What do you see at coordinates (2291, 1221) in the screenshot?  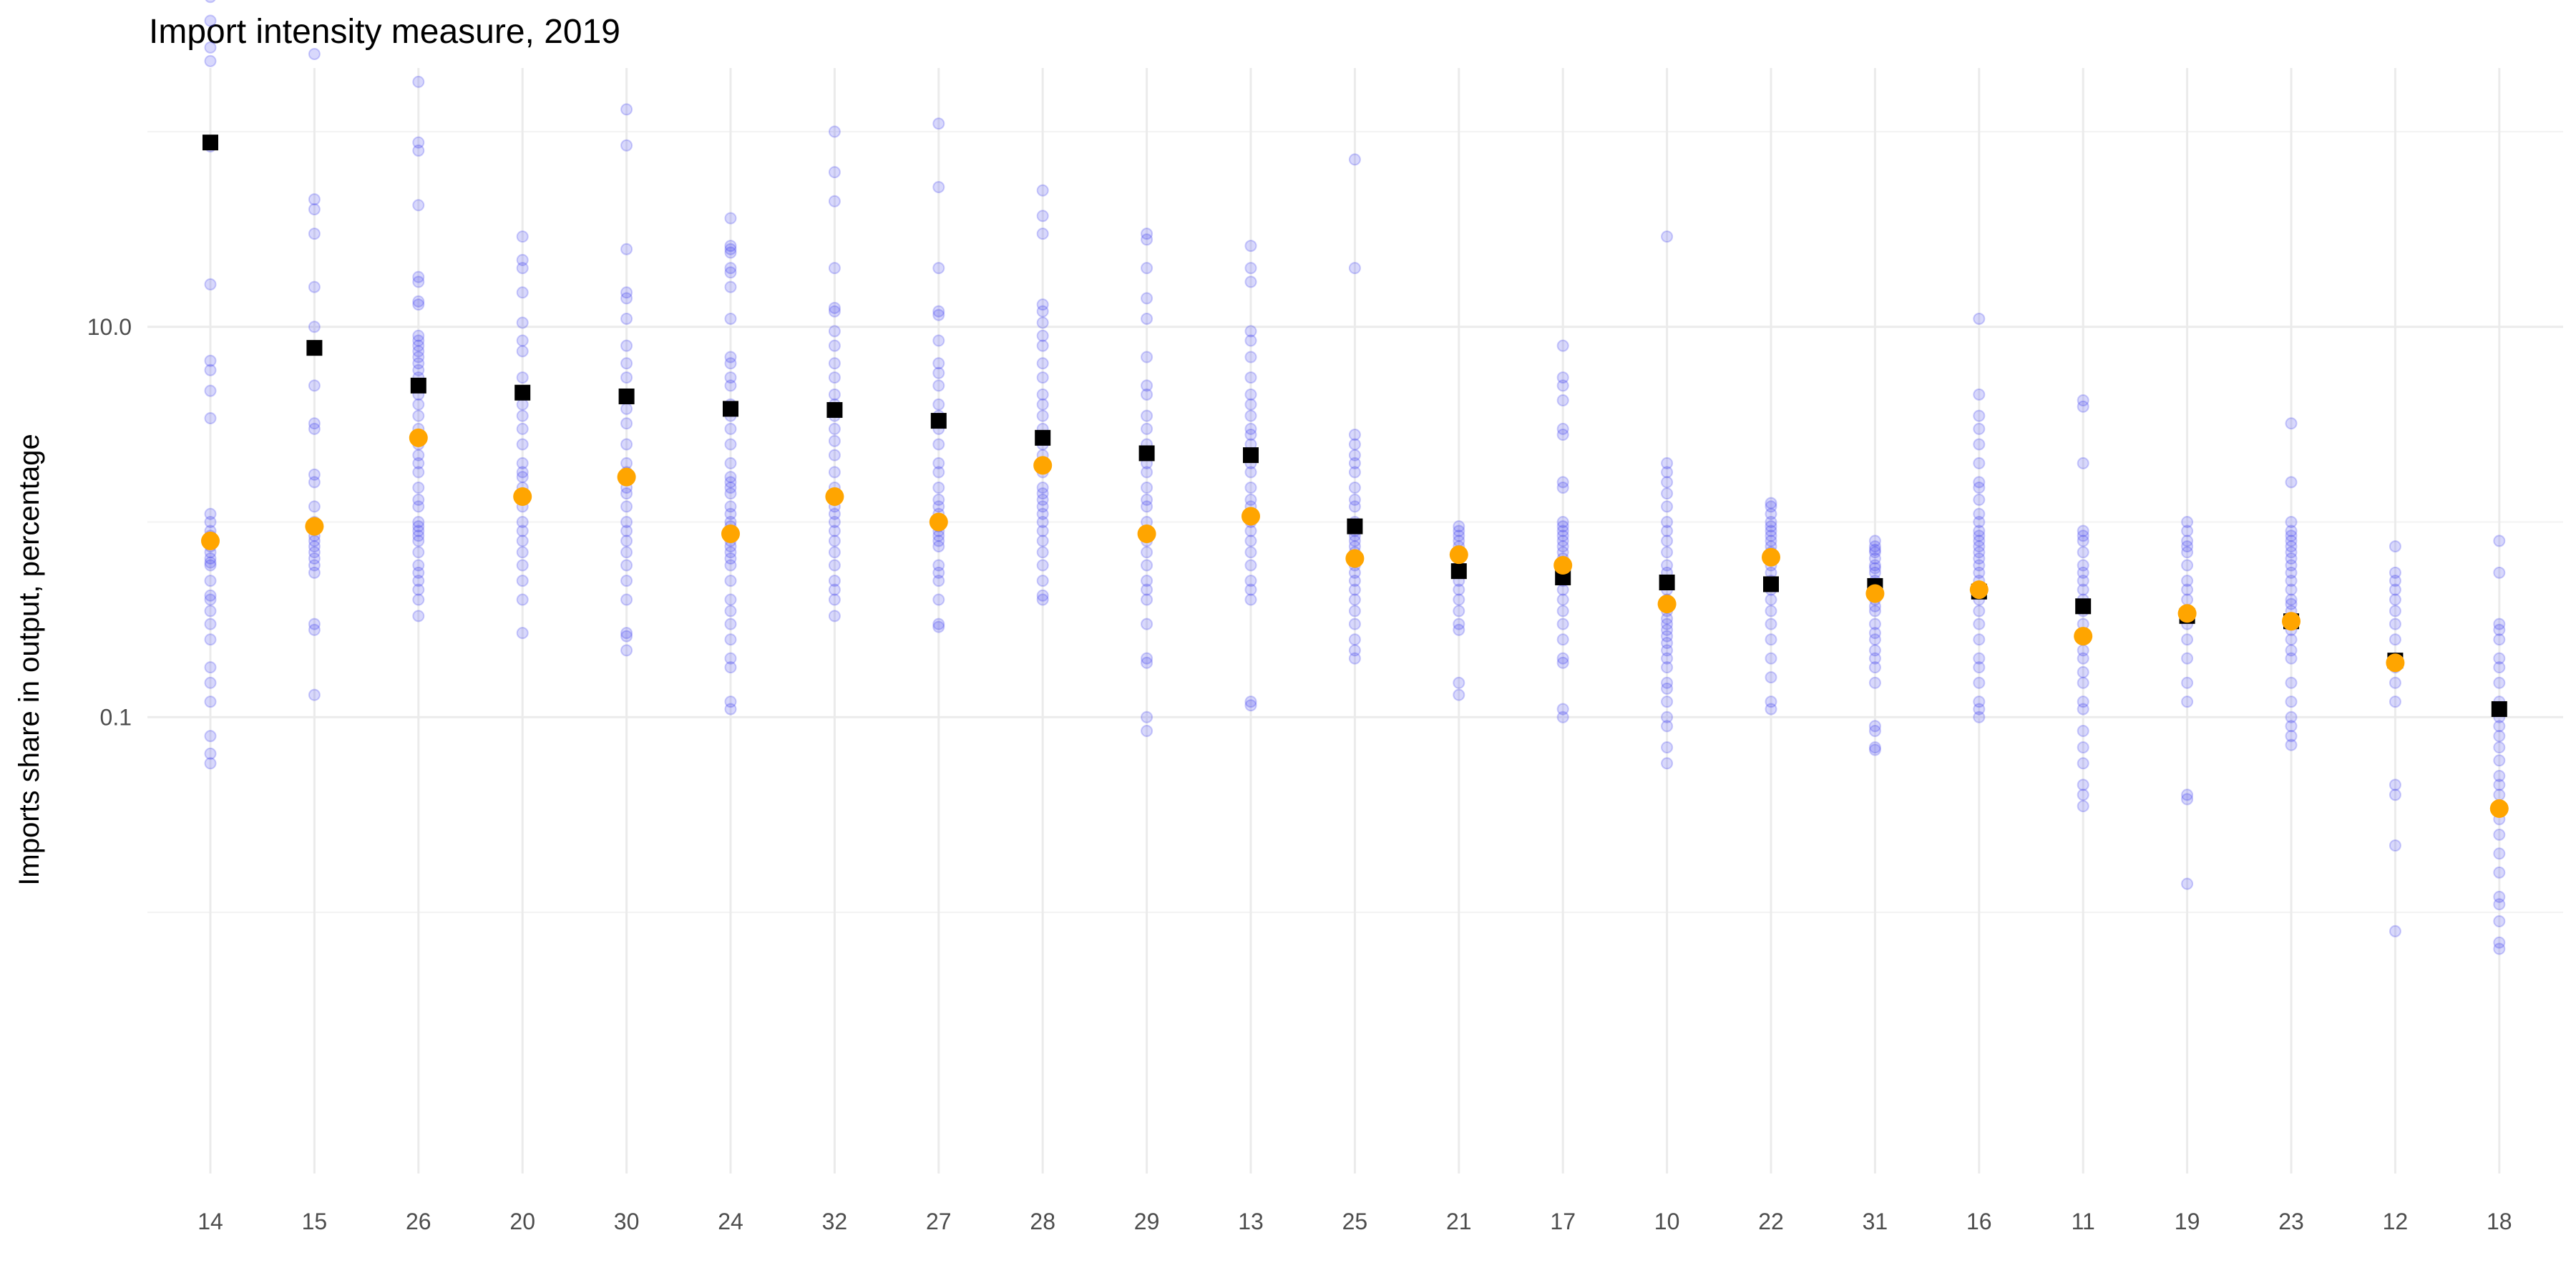 I see `x-tick-label: 23` at bounding box center [2291, 1221].